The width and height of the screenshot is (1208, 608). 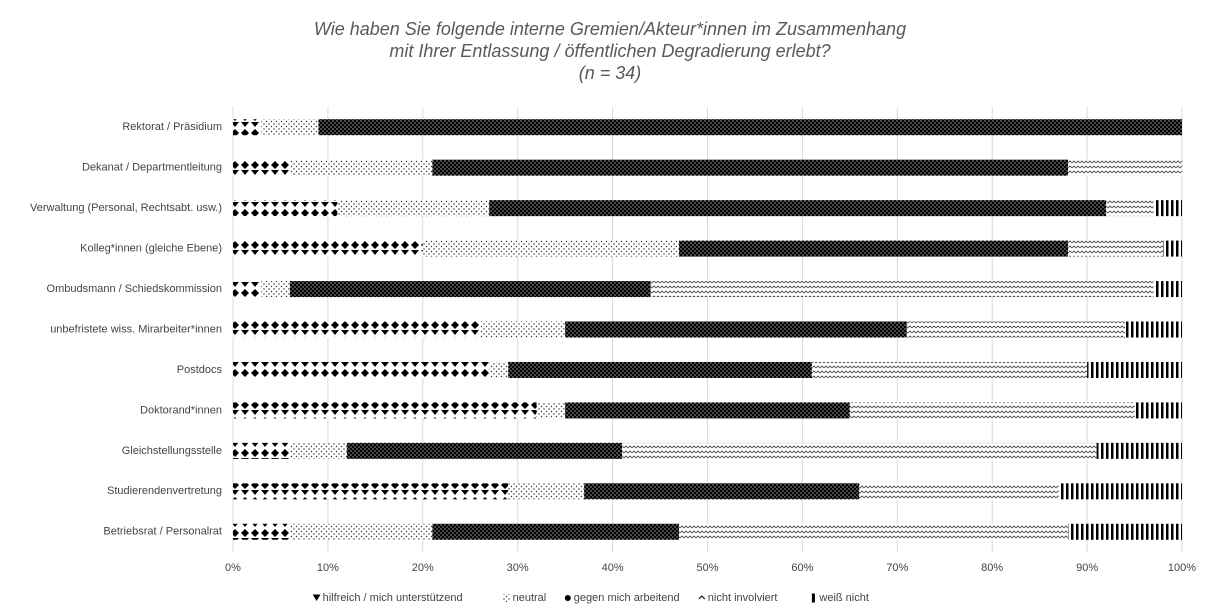 What do you see at coordinates (126, 208) in the screenshot?
I see `y-tick-label: Verwaltung (Personal, Rechtsabt. usw.)` at bounding box center [126, 208].